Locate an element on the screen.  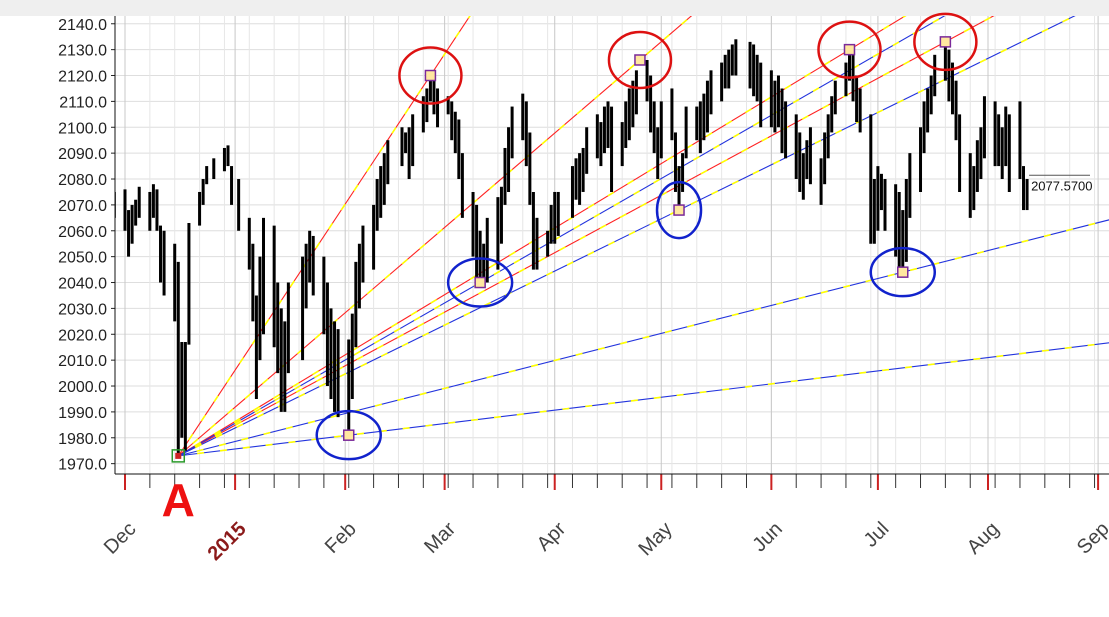
y-tick-label: 2130.0 is located at coordinates (82, 51).